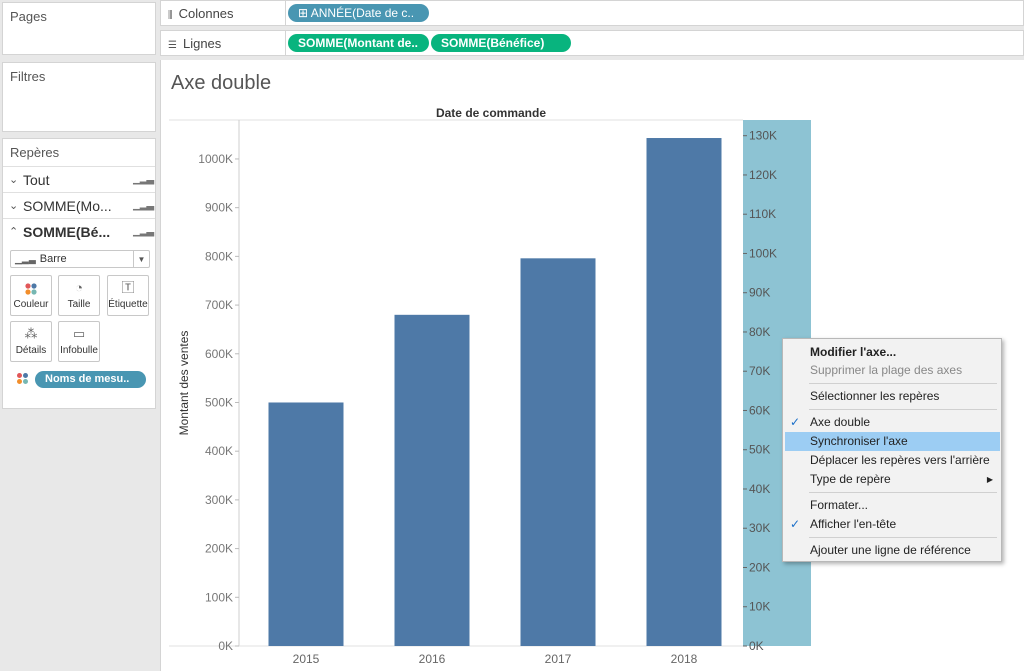 This screenshot has height=671, width=1024. I want to click on columns-icon: ⫼, so click(170, 15).